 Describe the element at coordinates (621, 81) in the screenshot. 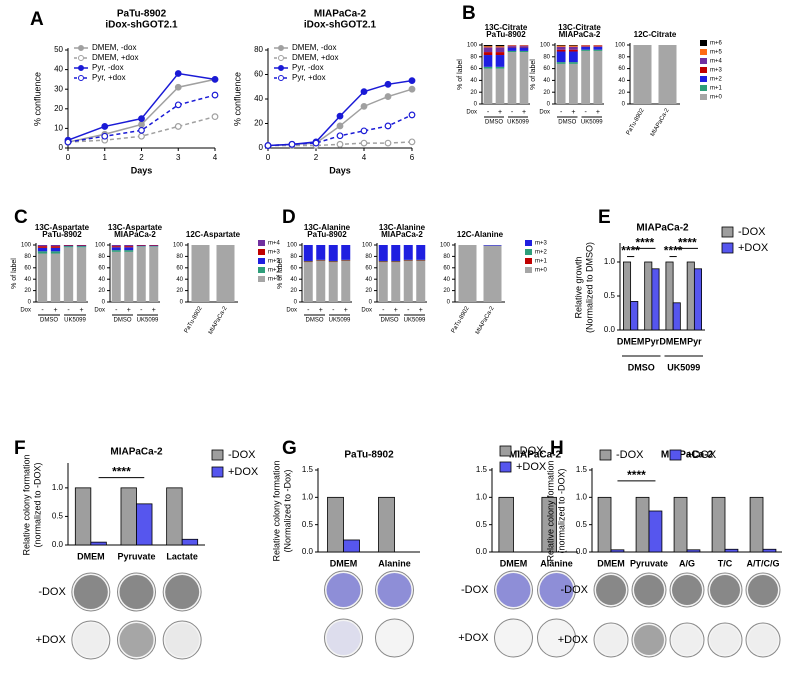

I see `y-tick-label: 40` at that location.